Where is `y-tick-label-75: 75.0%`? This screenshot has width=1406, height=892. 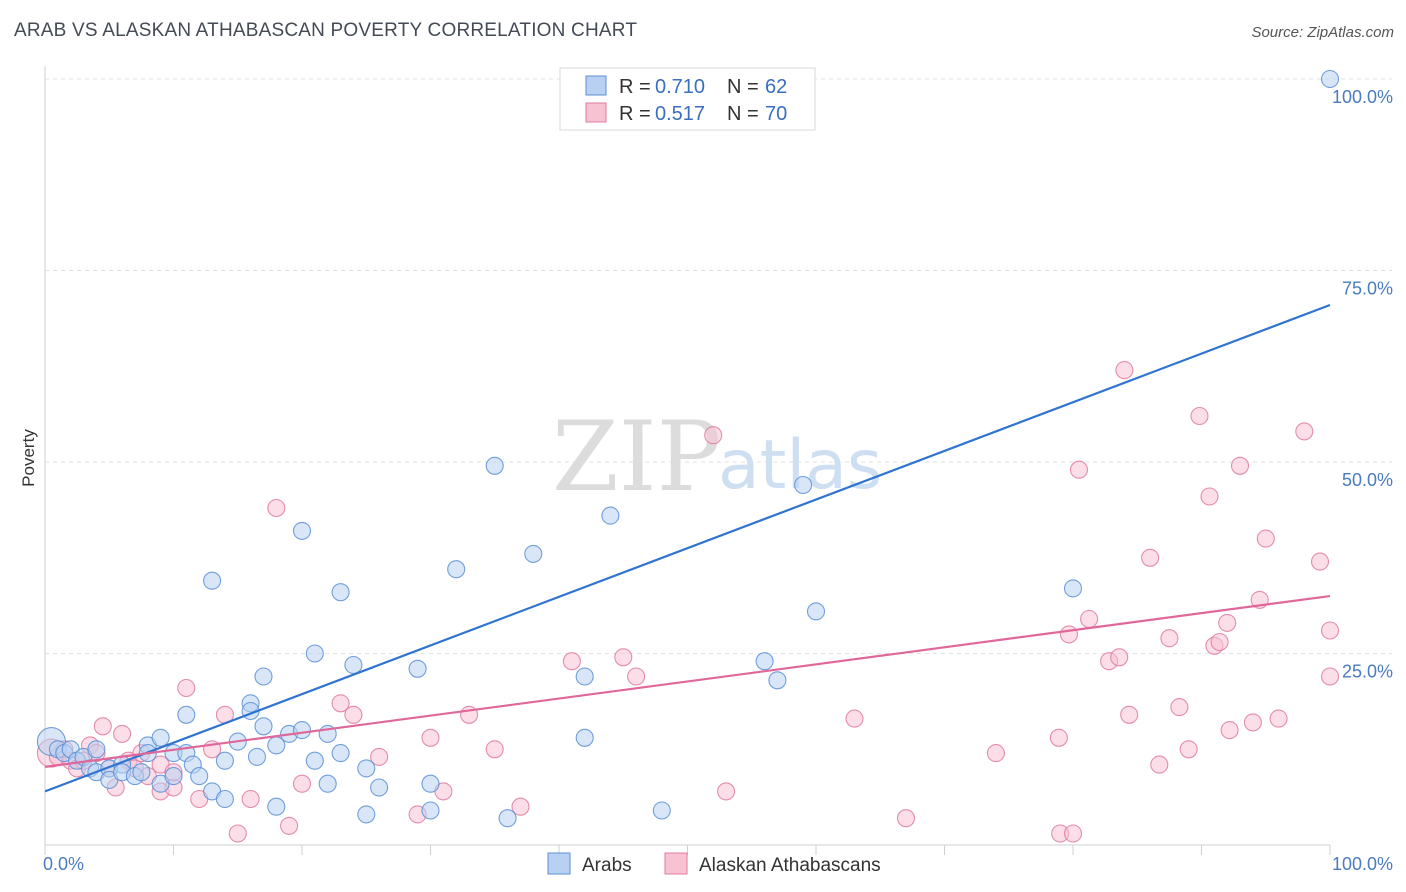
y-tick-label-75: 75.0% is located at coordinates (1367, 289).